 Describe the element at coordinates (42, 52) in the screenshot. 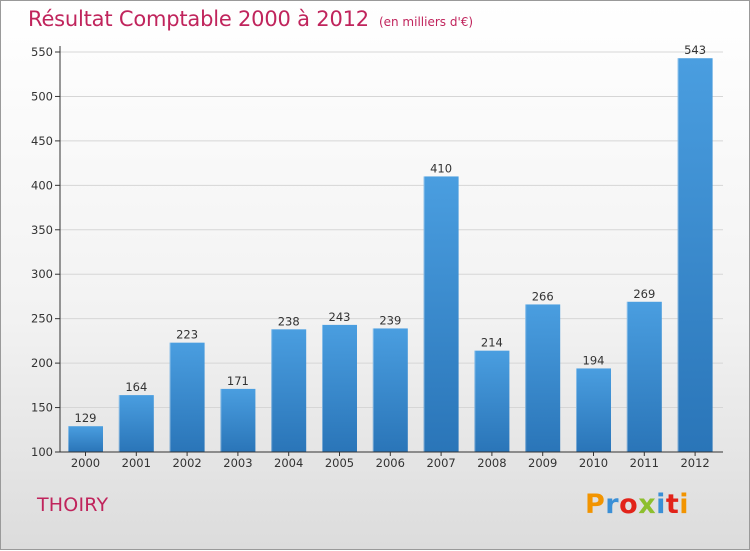

I see `y-tick-label: 550` at that location.